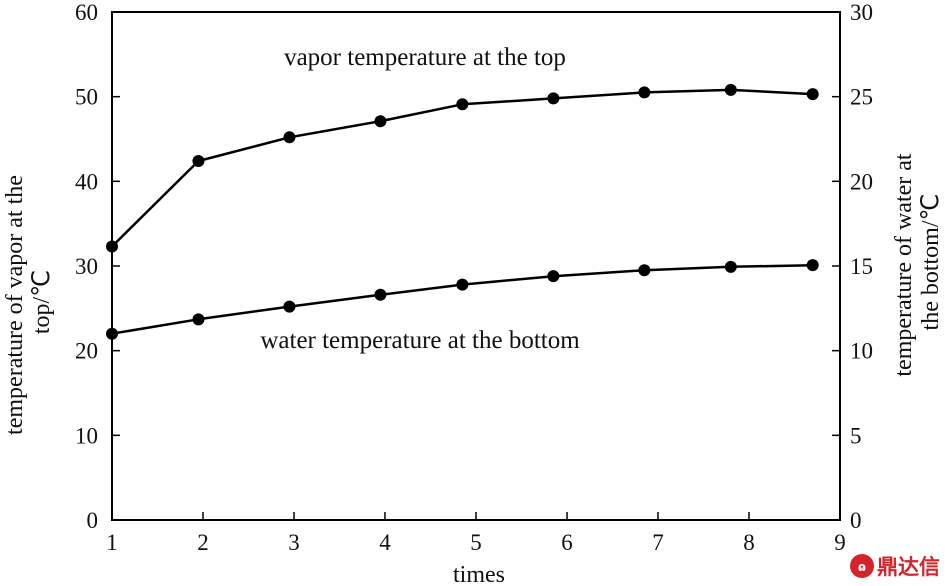 This screenshot has height=586, width=949. Describe the element at coordinates (86, 97) in the screenshot. I see `left-y-tick-label: 50` at that location.